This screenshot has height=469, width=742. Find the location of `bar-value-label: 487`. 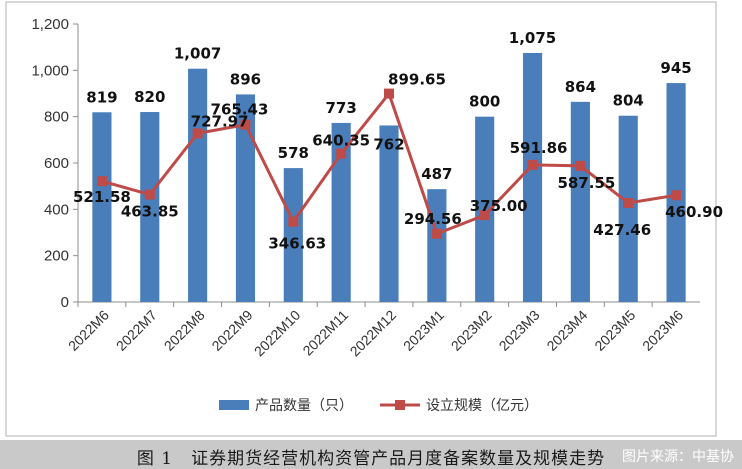

bar-value-label: 487 is located at coordinates (436, 174).